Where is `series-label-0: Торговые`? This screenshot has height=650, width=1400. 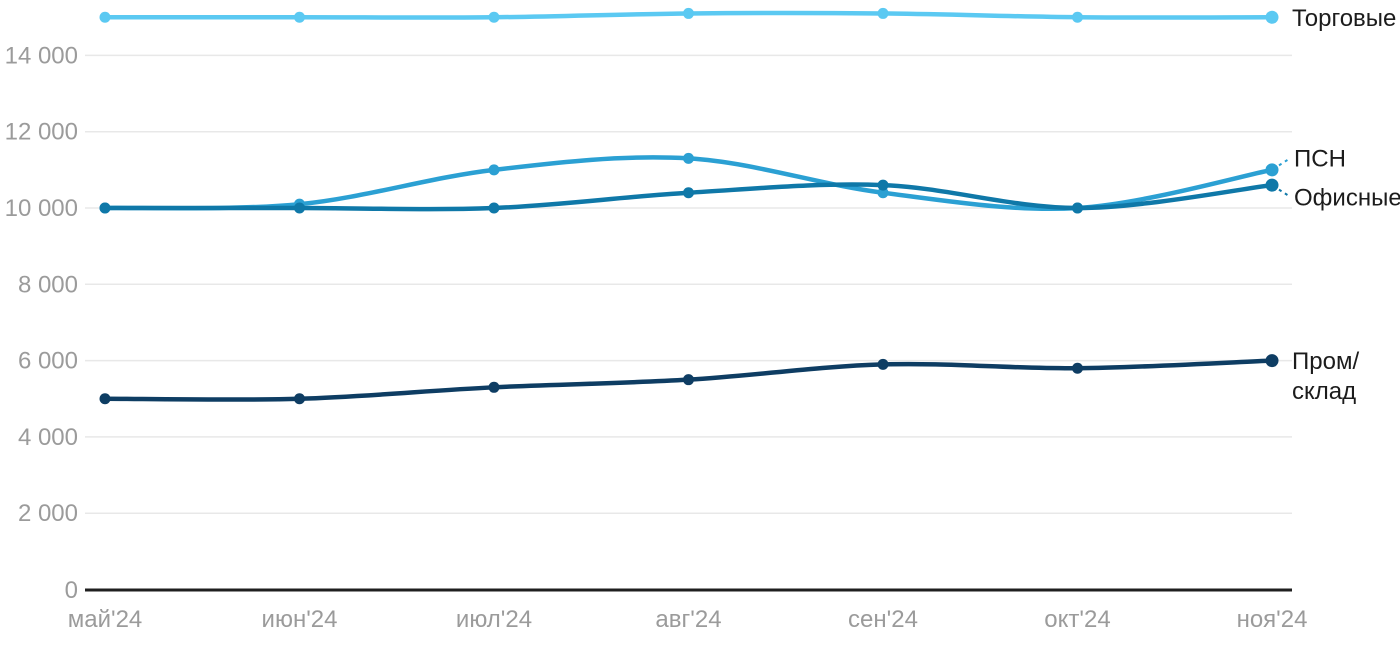
series-label-0: Торговые is located at coordinates (1344, 18).